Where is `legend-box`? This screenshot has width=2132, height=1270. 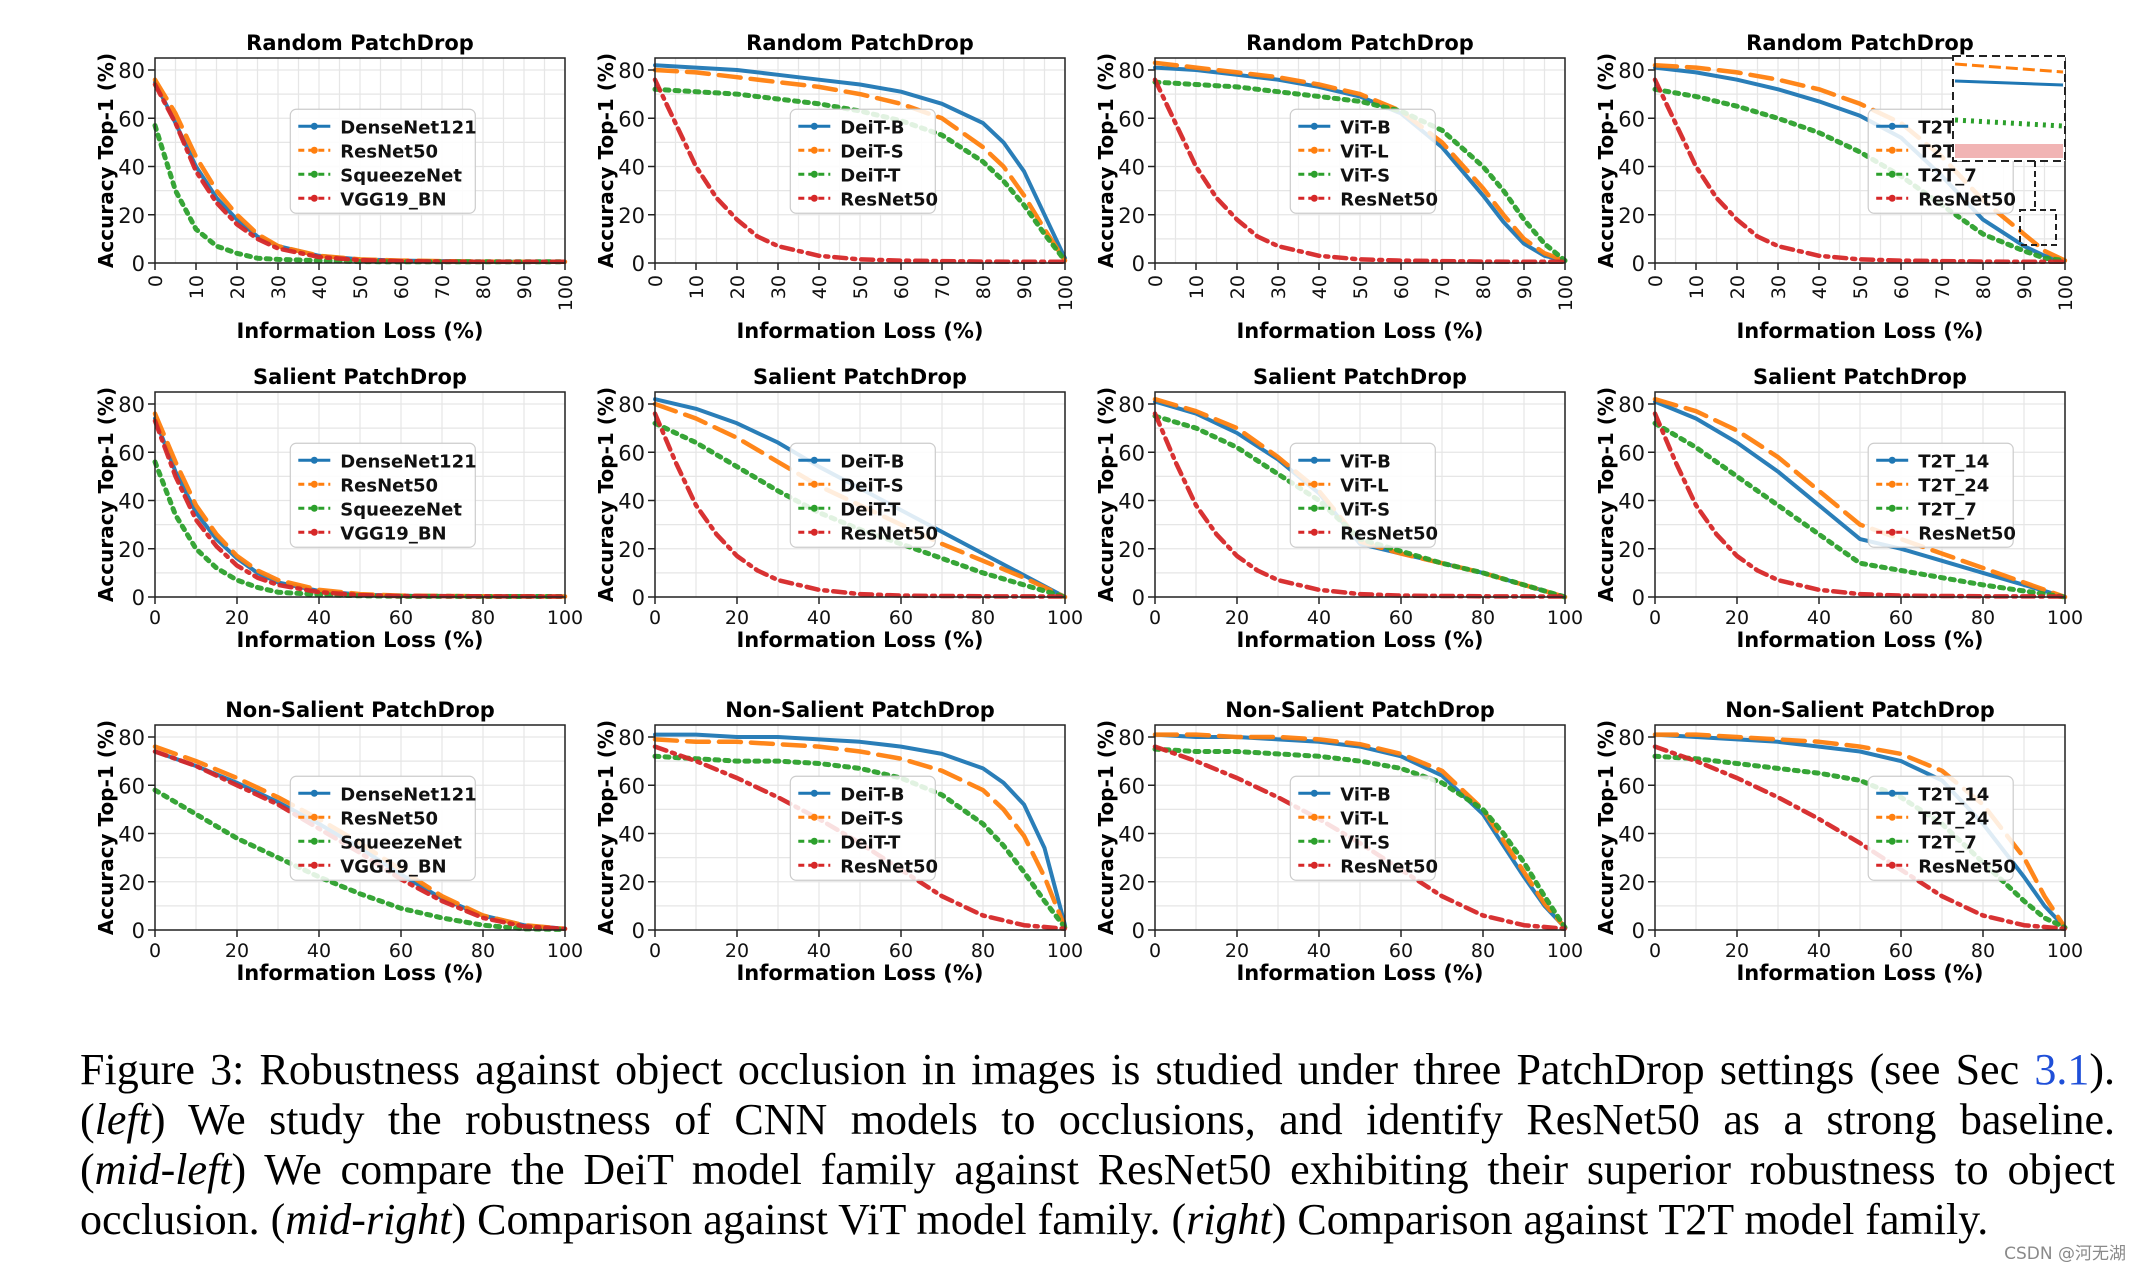 legend-box is located at coordinates (1362, 828).